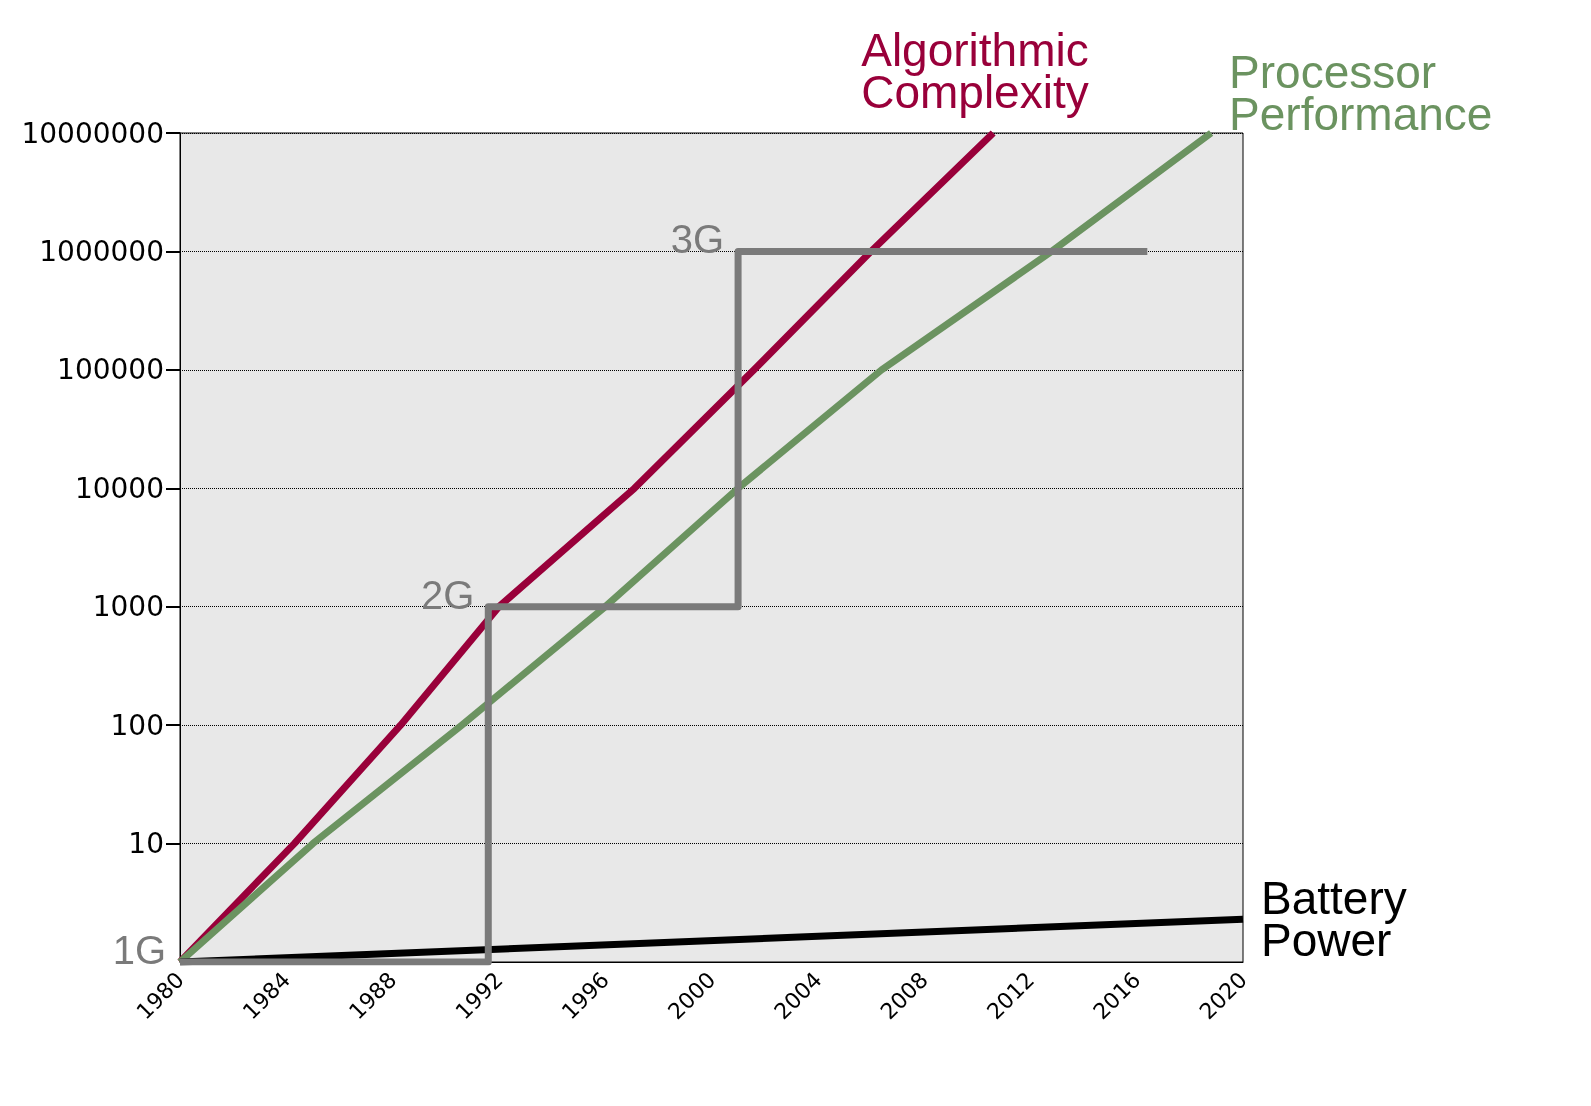 The width and height of the screenshot is (1591, 1106). I want to click on annotation: 1G, so click(139, 950).